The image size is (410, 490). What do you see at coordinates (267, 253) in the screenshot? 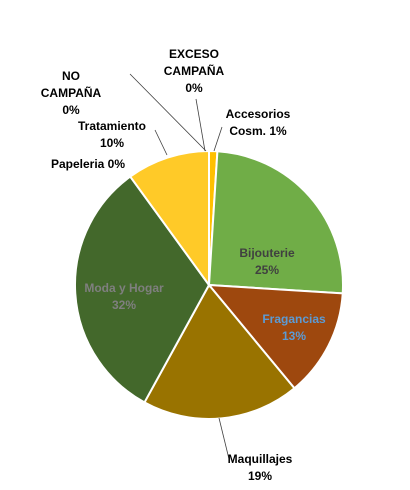
I see `data-label-line: Bijouterie` at bounding box center [267, 253].